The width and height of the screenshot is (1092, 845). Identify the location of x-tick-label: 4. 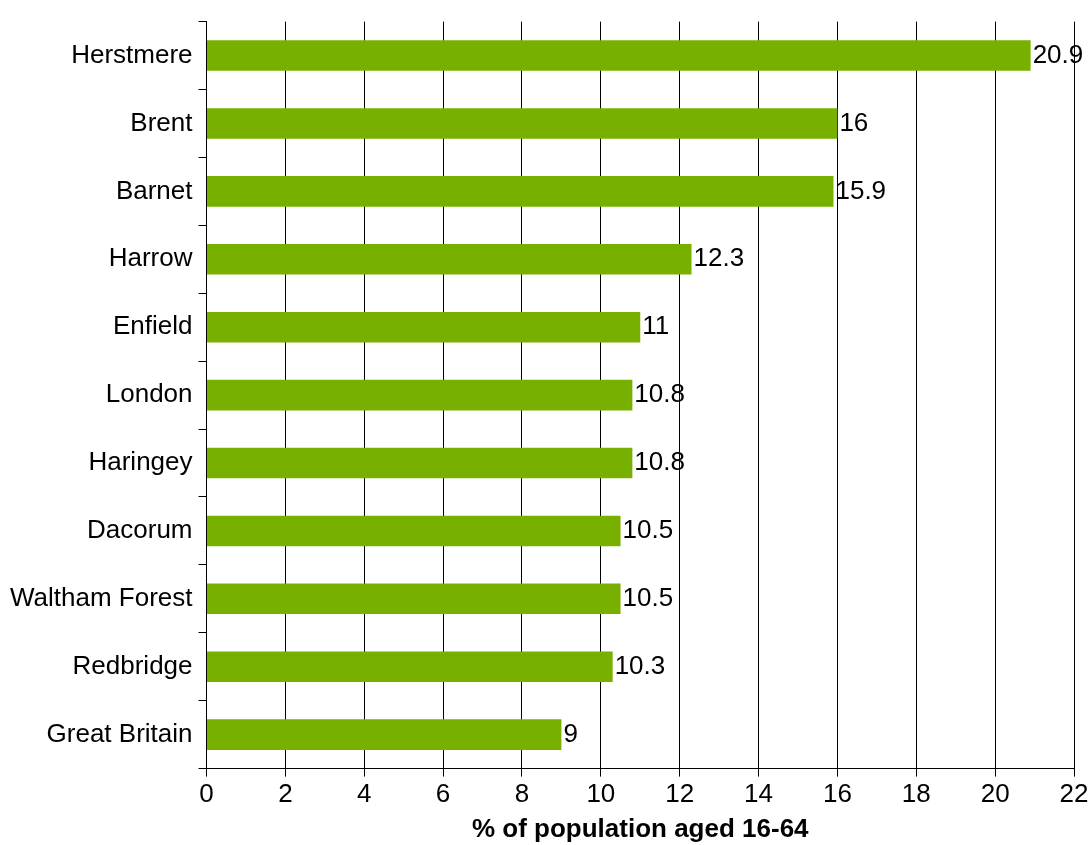
(364, 793).